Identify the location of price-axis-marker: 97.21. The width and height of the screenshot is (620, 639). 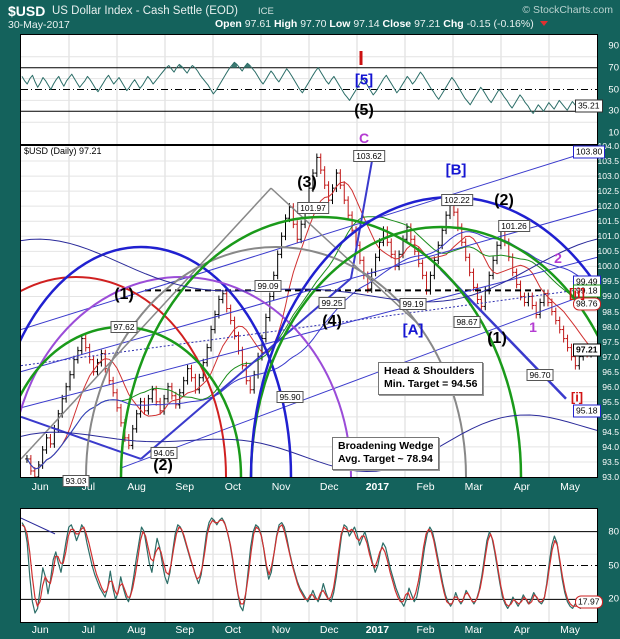
(587, 350).